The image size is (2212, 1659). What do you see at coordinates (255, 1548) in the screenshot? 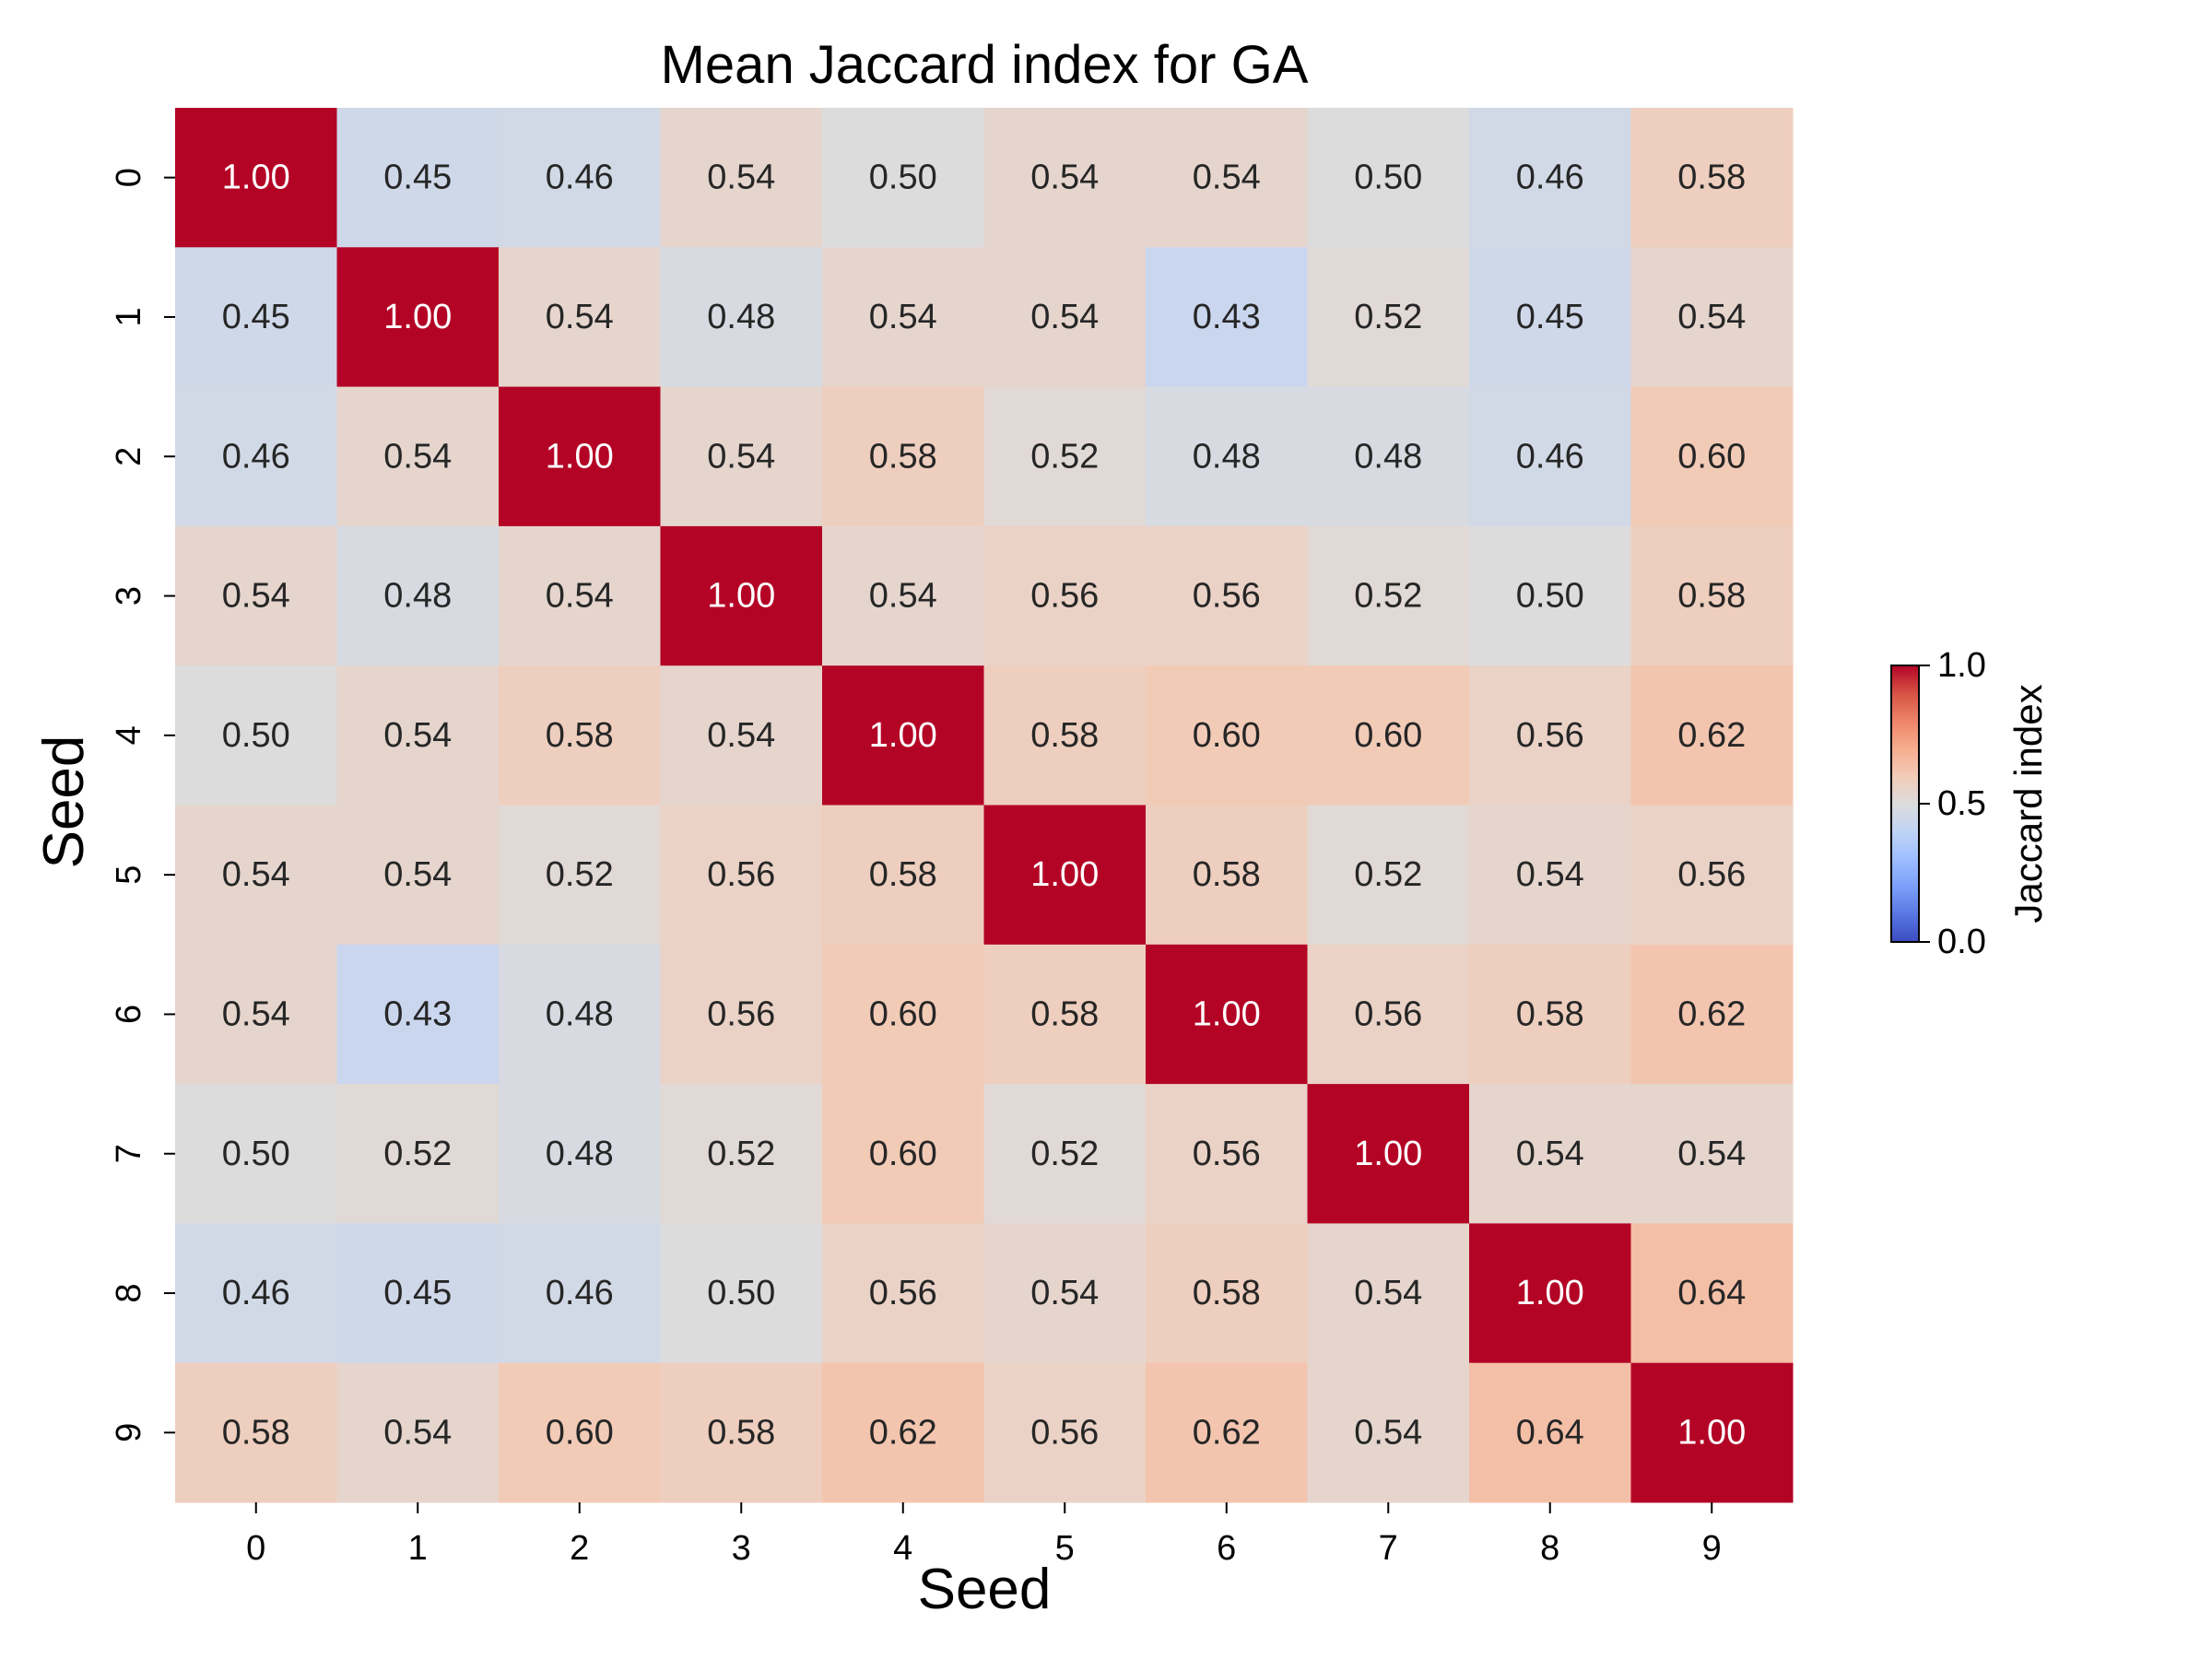
I see `x-tick-label: 0` at bounding box center [255, 1548].